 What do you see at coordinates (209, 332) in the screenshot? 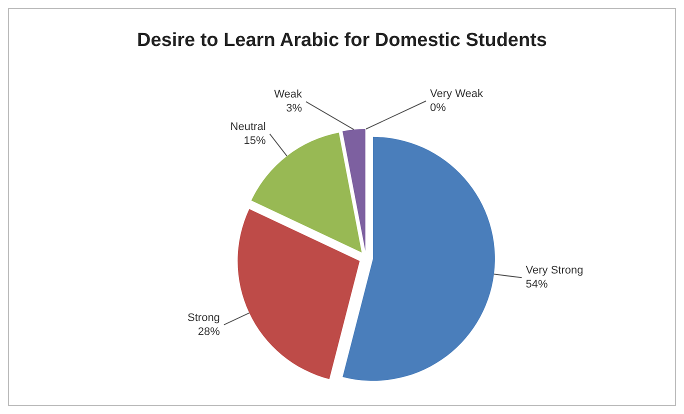
I see `data-label: 28%` at bounding box center [209, 332].